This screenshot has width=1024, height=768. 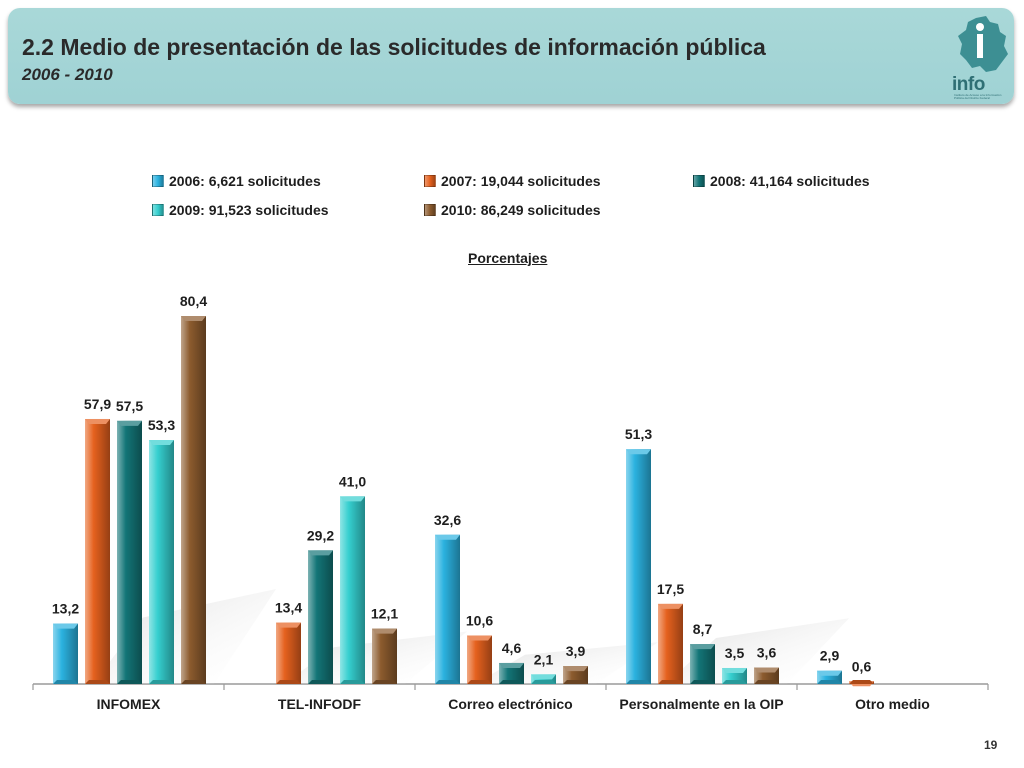 I want to click on data-label: 51,3, so click(x=638, y=434).